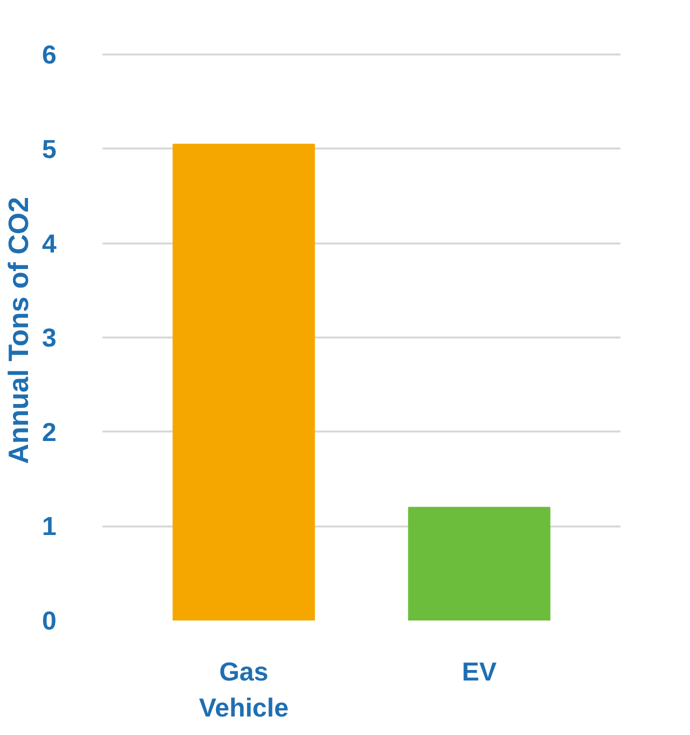 This screenshot has height=735, width=690. I want to click on y-tick-label: 2, so click(49, 431).